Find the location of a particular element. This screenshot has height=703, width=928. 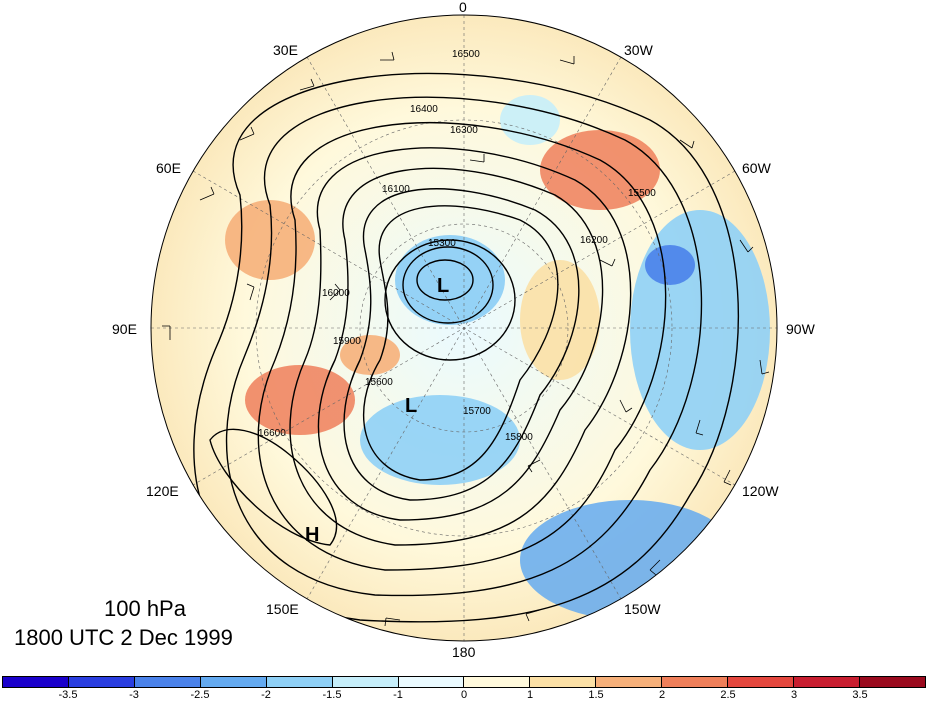

lon-label-0: 0 is located at coordinates (463, 7).